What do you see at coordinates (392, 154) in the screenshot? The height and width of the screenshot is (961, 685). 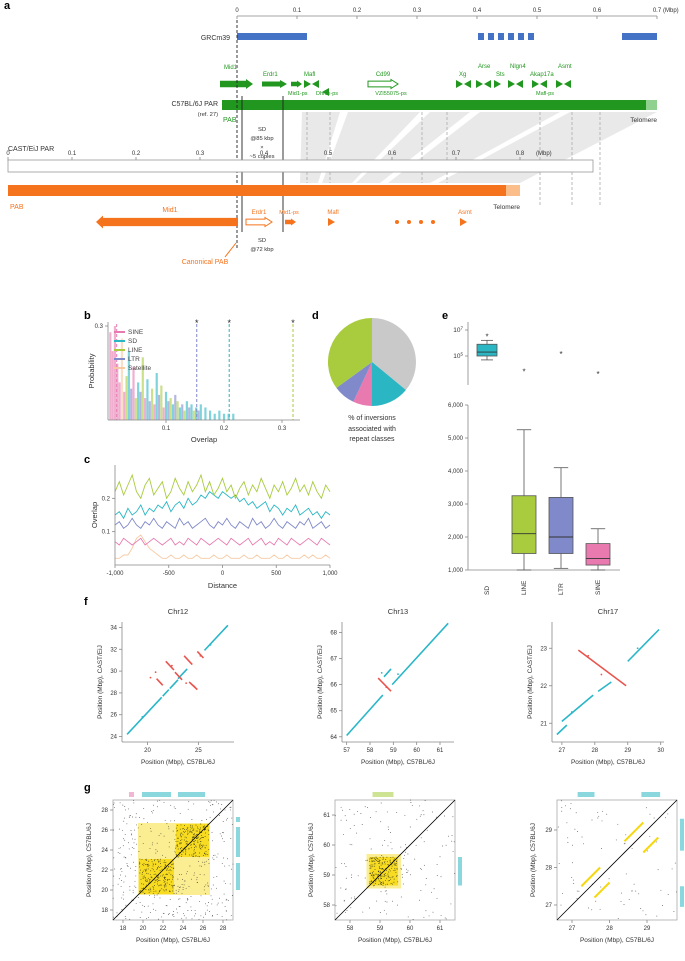 I see `cast-axis-ticklabel: 0.6` at bounding box center [392, 154].